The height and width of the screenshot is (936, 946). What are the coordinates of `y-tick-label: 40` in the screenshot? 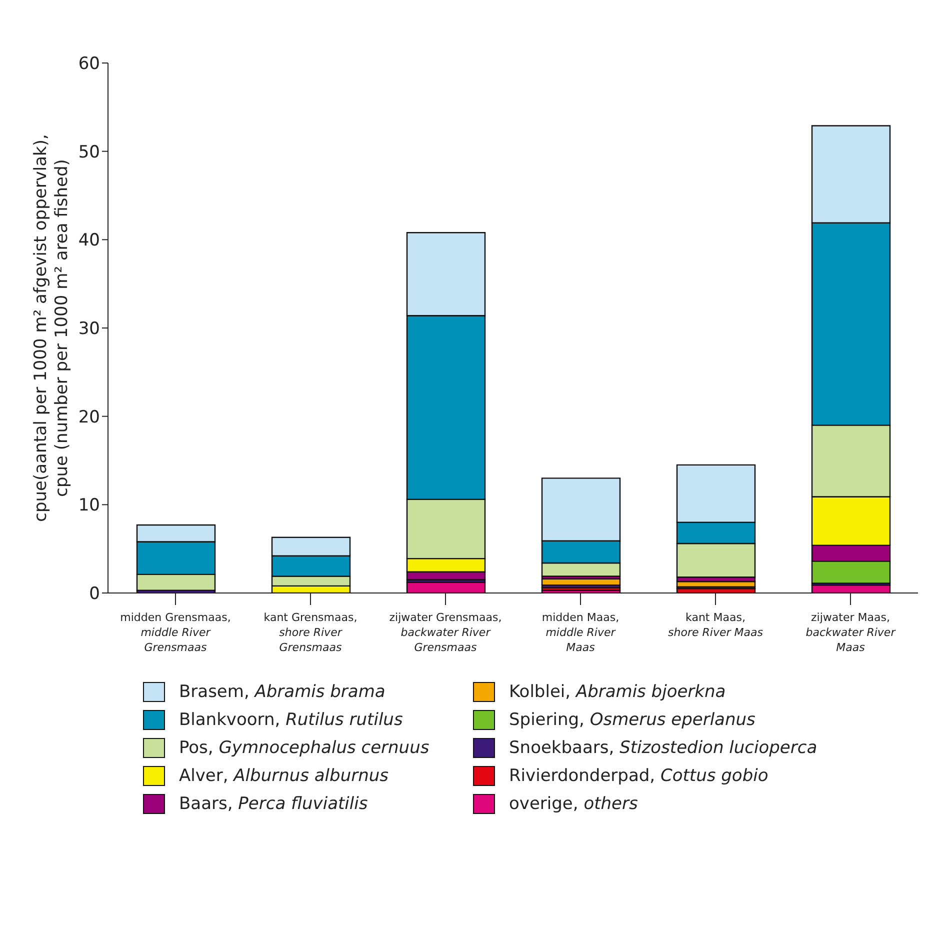 It's located at (89, 240).